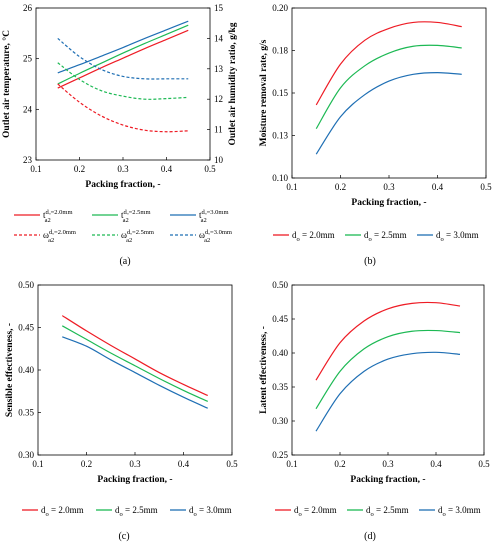  What do you see at coordinates (219, 160) in the screenshot?
I see `y-right-tick-label: 10` at bounding box center [219, 160].